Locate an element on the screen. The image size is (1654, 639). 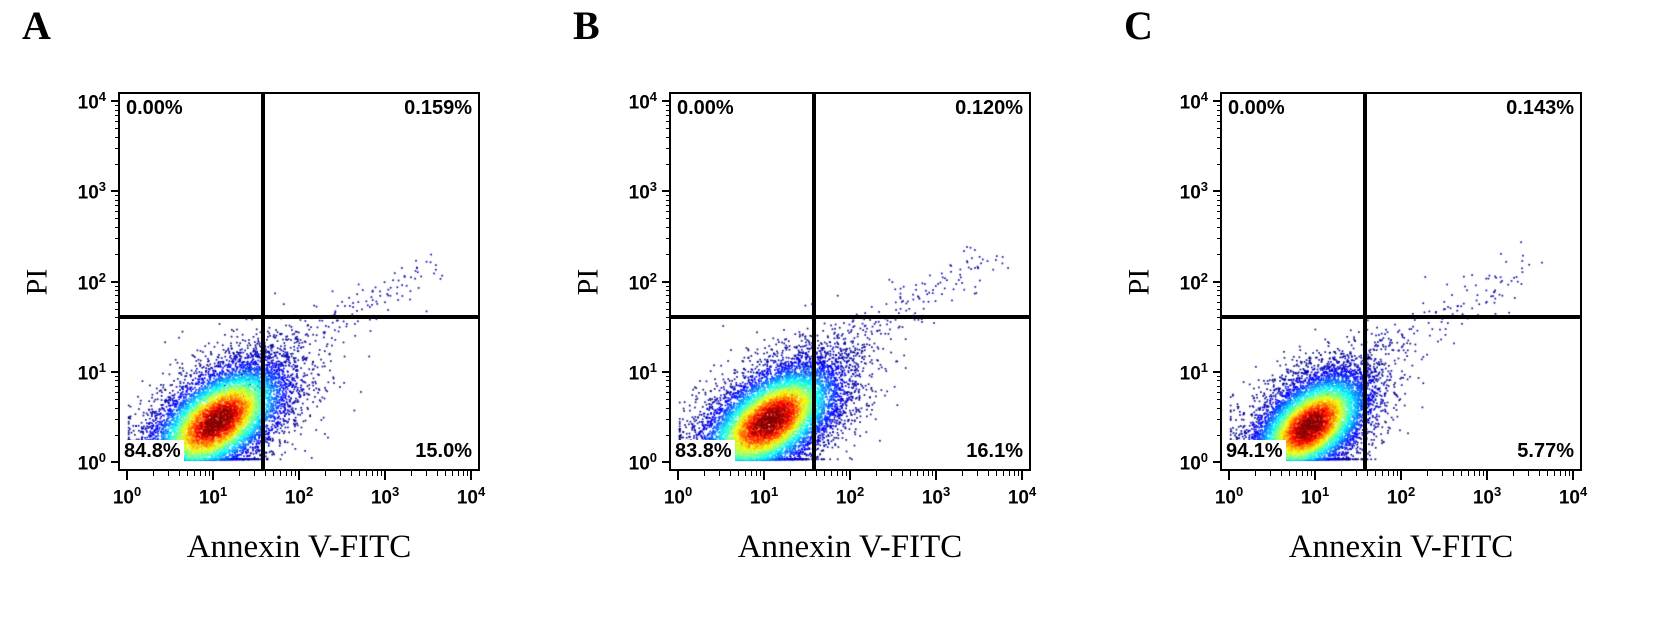
quadrant-percent-lower-left: 83.8% is located at coordinates (703, 451).